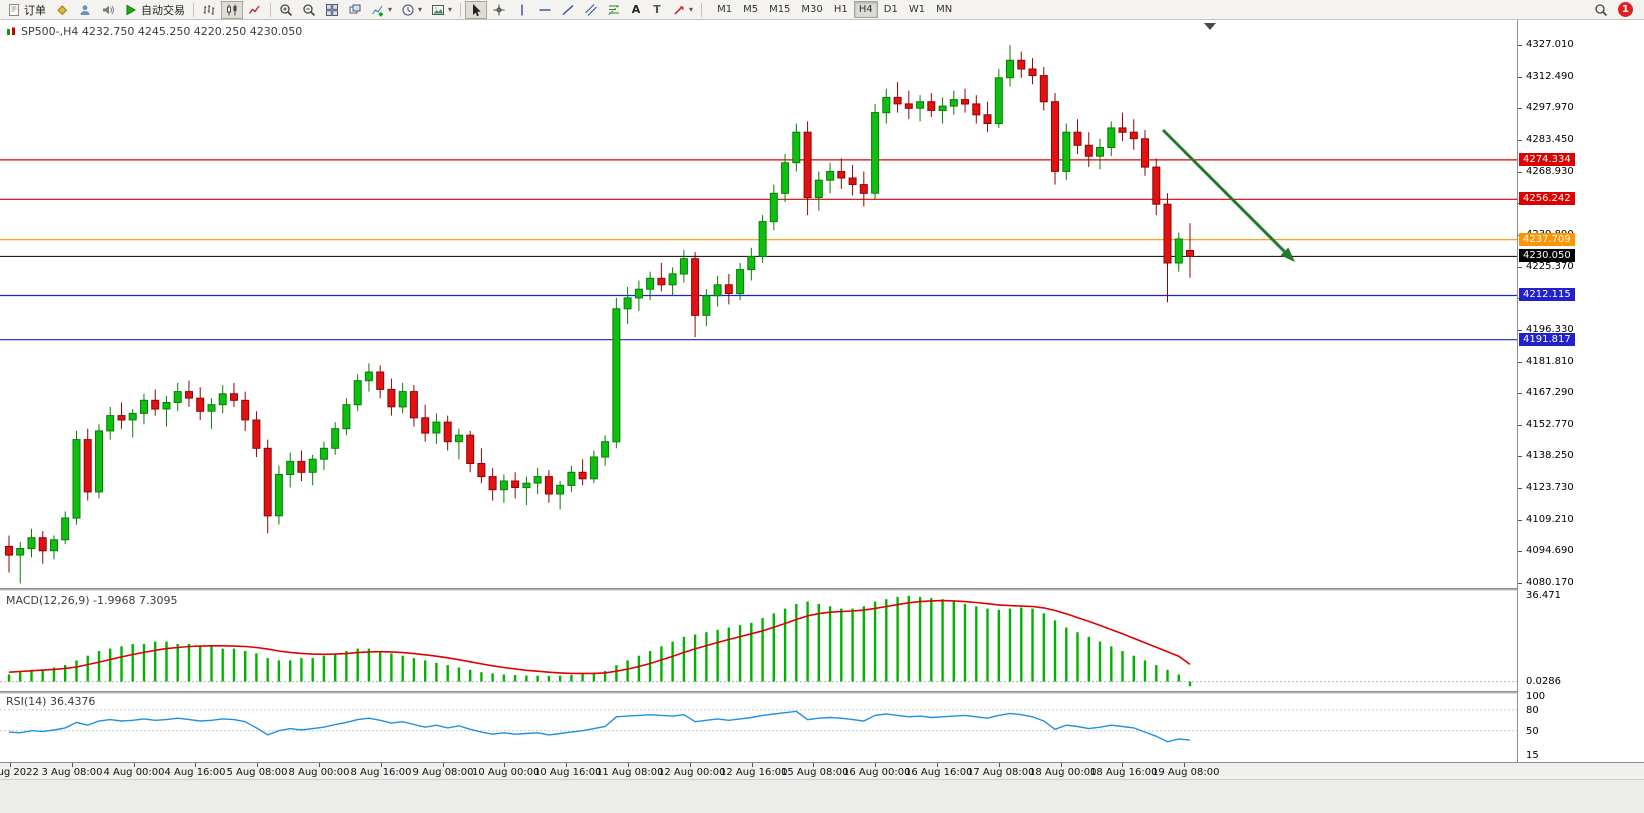 This screenshot has height=813, width=1644. Describe the element at coordinates (441, 10) in the screenshot. I see `templates-button: ▾` at that location.